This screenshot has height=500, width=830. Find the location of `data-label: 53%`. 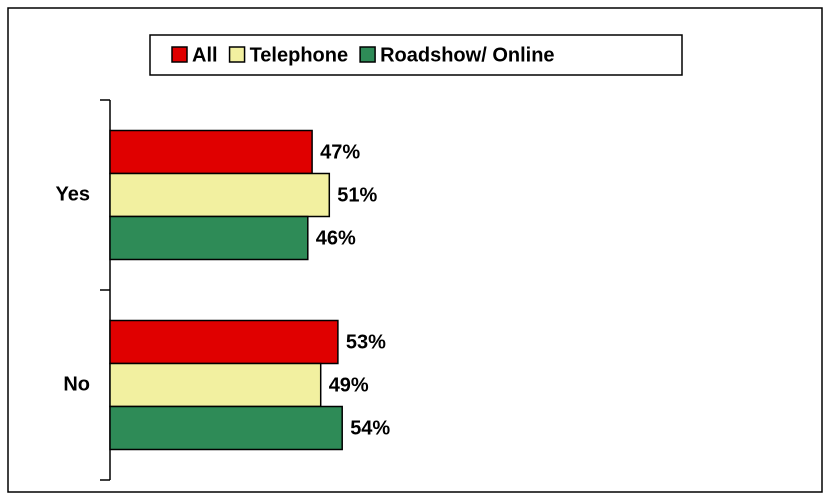

data-label: 53% is located at coordinates (366, 342).